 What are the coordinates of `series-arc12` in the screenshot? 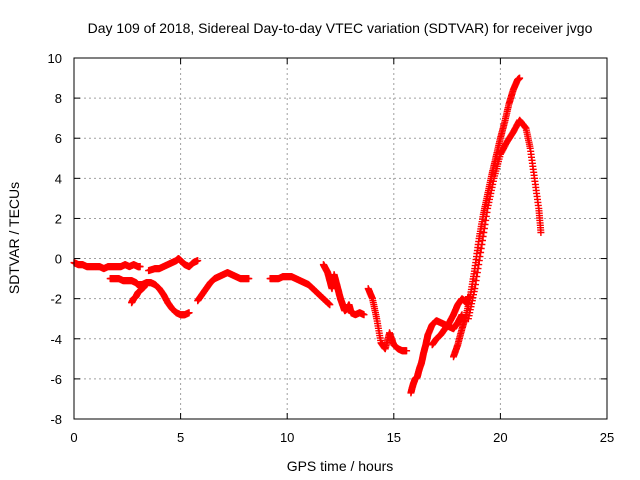 It's located at (504, 219).